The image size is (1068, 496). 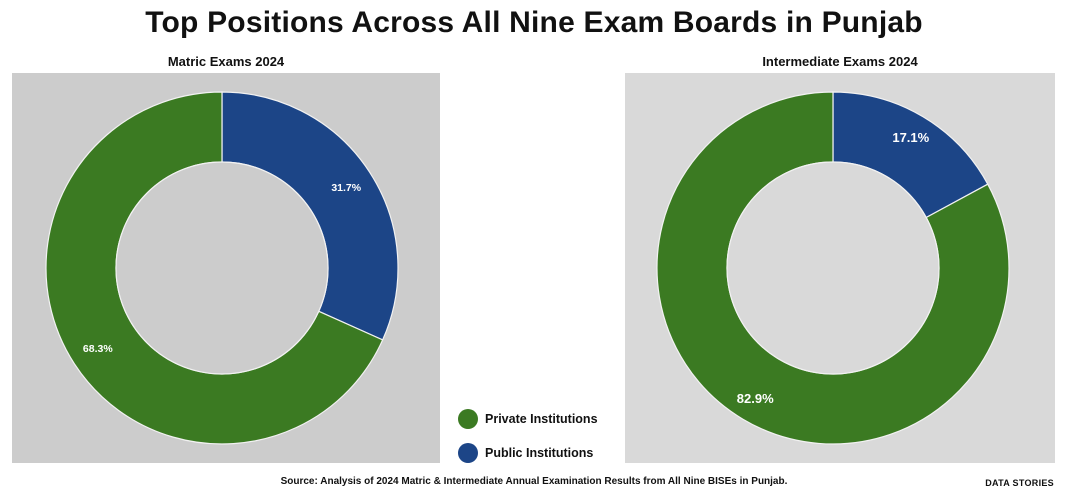 I want to click on slice-label-private: 82.9%, so click(x=755, y=398).